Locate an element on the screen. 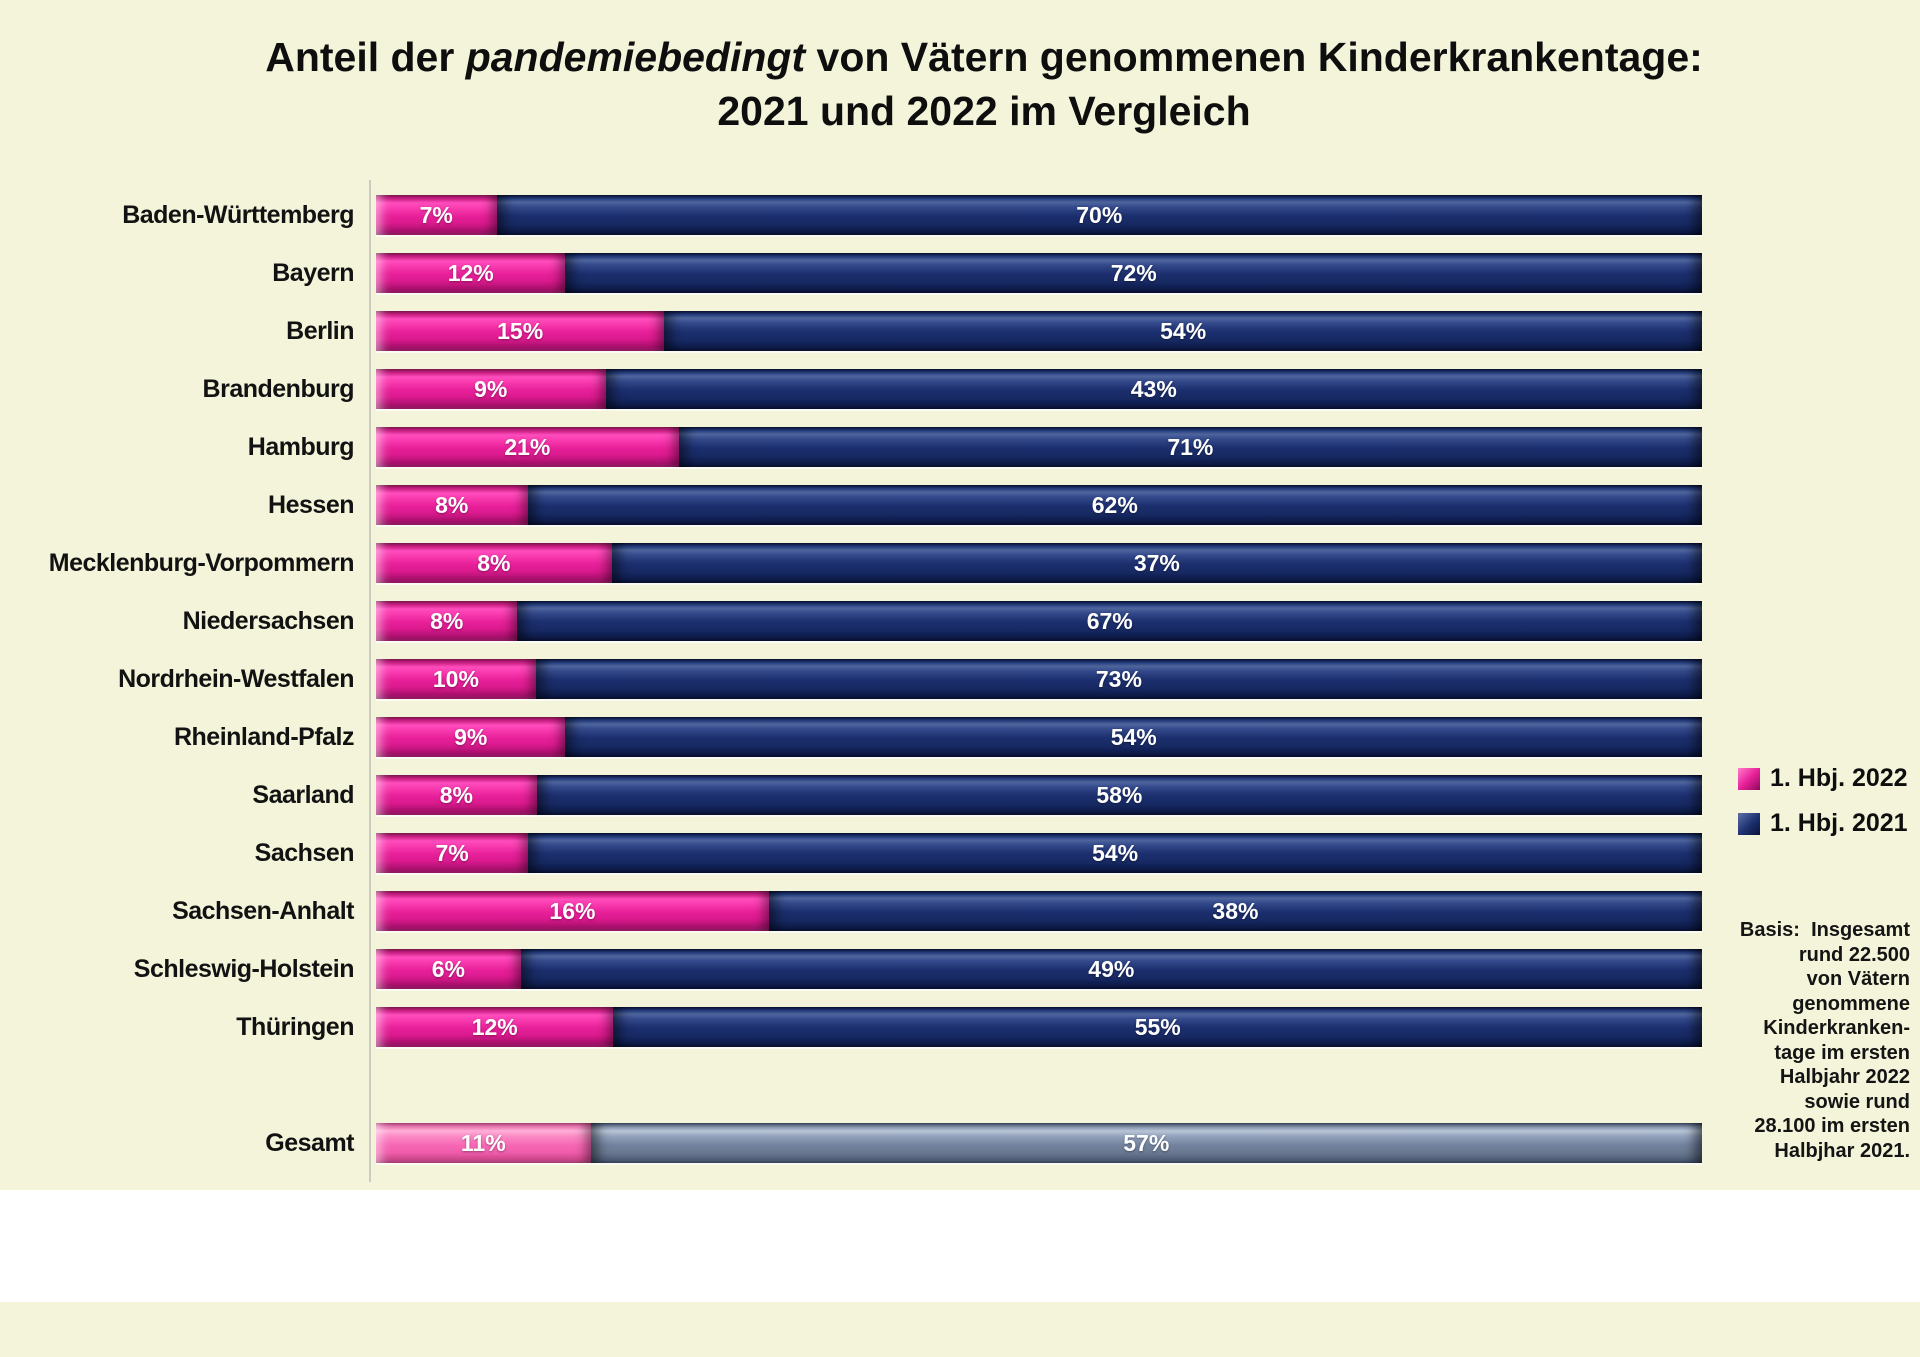 Image resolution: width=1920 pixels, height=1357 pixels. bar-segment-2021: 58% is located at coordinates (1119, 795).